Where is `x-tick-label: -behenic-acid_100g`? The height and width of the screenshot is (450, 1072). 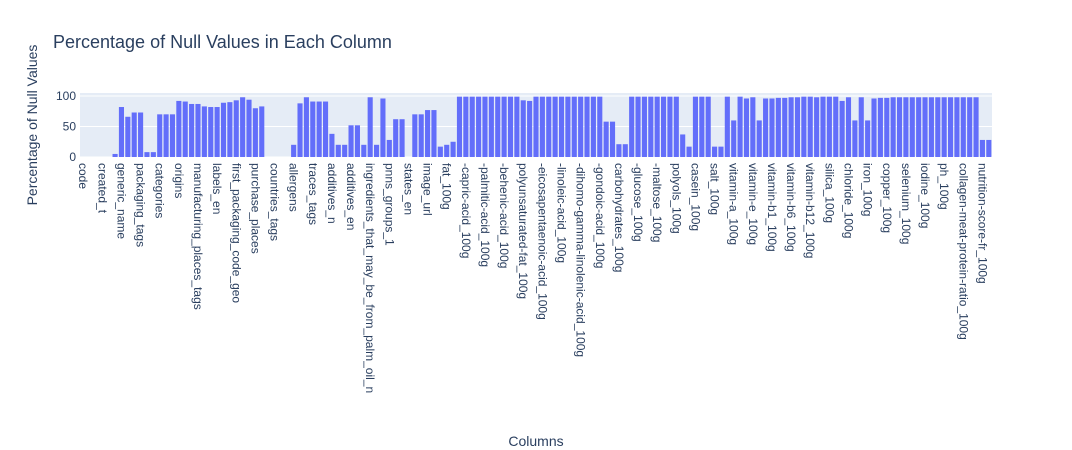 x-tick-label: -behenic-acid_100g is located at coordinates (504, 215).